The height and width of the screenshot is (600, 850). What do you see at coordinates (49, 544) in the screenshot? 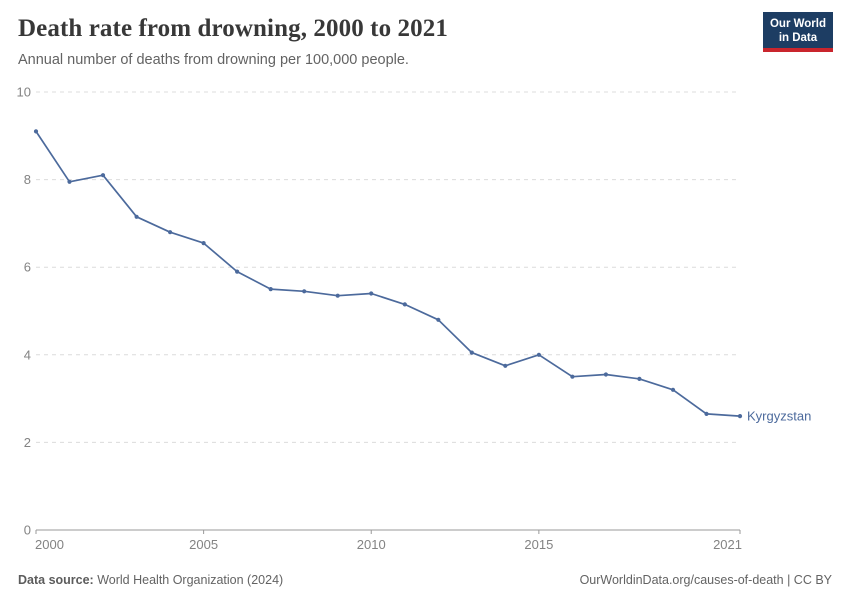
I see `x-tick-label: 2000` at bounding box center [49, 544].